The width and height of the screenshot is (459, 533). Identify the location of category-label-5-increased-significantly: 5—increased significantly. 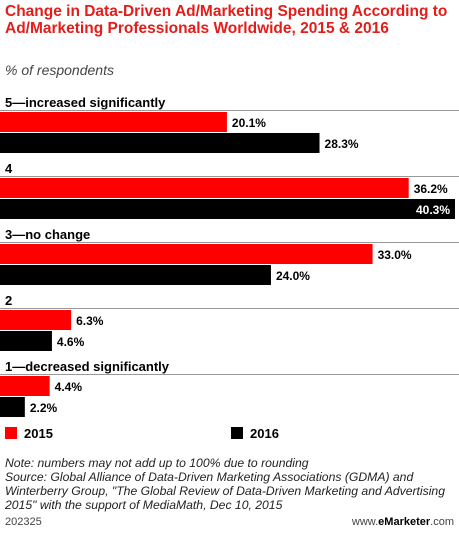
(85, 102).